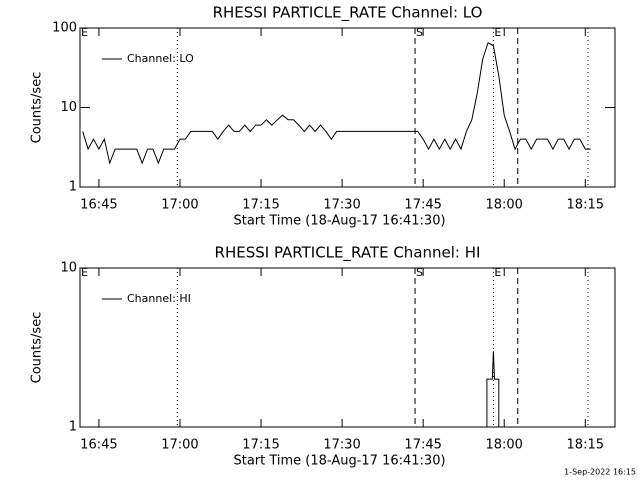 This screenshot has width=640, height=480. What do you see at coordinates (64, 28) in the screenshot?
I see `y-tick-label: 100` at bounding box center [64, 28].